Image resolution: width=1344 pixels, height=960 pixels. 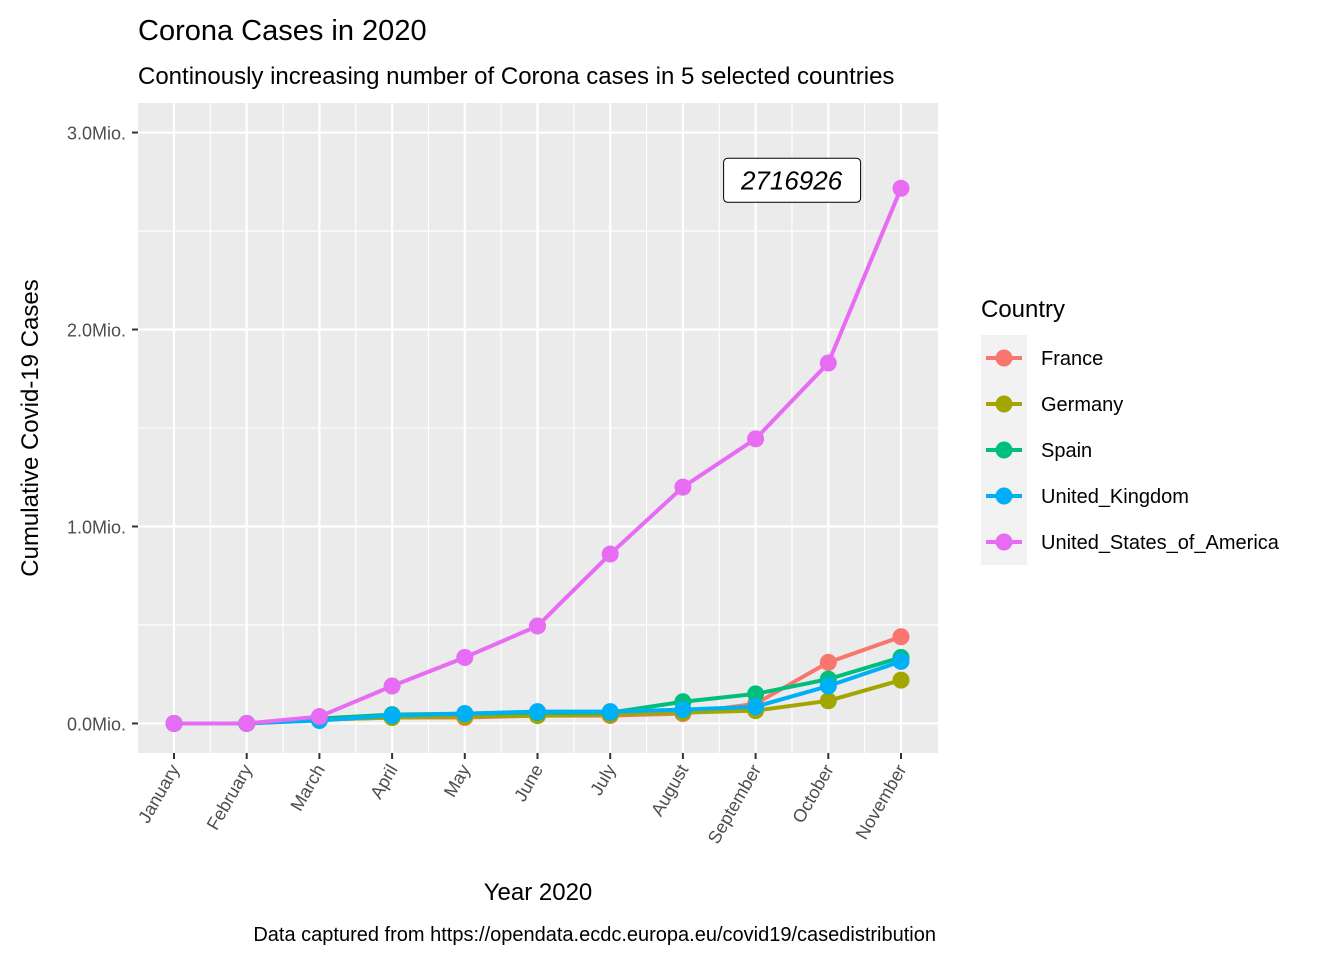 What do you see at coordinates (734, 804) in the screenshot?
I see `x-tick-label: September` at bounding box center [734, 804].